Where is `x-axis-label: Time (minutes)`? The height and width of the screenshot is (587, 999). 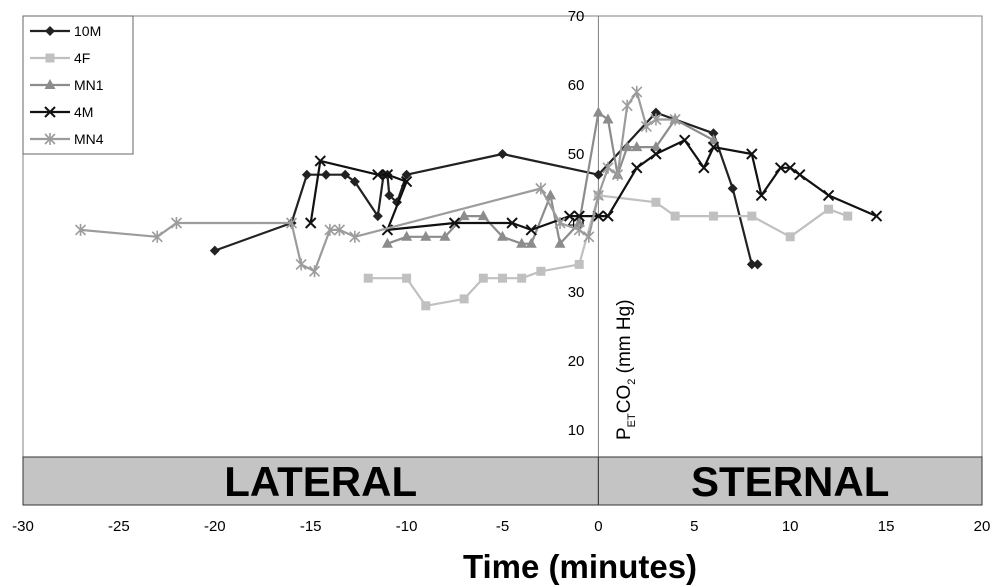 x-axis-label: Time (minutes) is located at coordinates (580, 566).